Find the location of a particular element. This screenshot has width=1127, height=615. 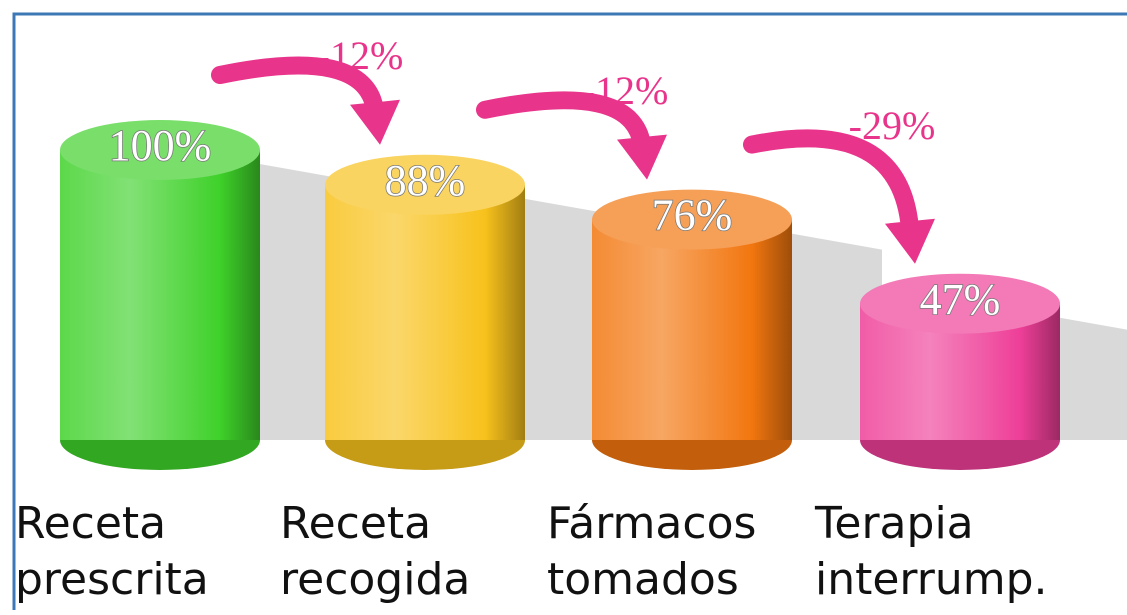

category-label: Receta prescrita is located at coordinates (112, 551).